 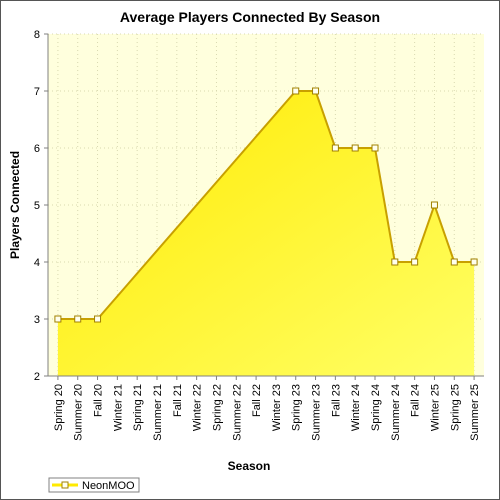 I want to click on x-tick-label: Fall 22, so click(x=257, y=400).